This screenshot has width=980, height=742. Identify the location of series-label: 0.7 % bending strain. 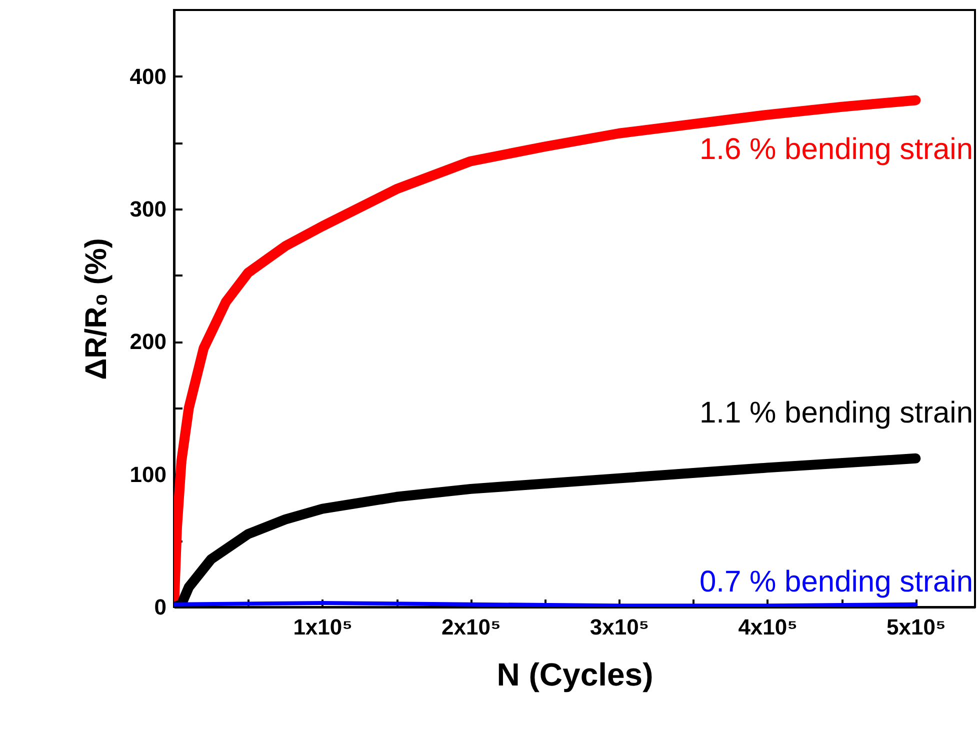
(836, 581).